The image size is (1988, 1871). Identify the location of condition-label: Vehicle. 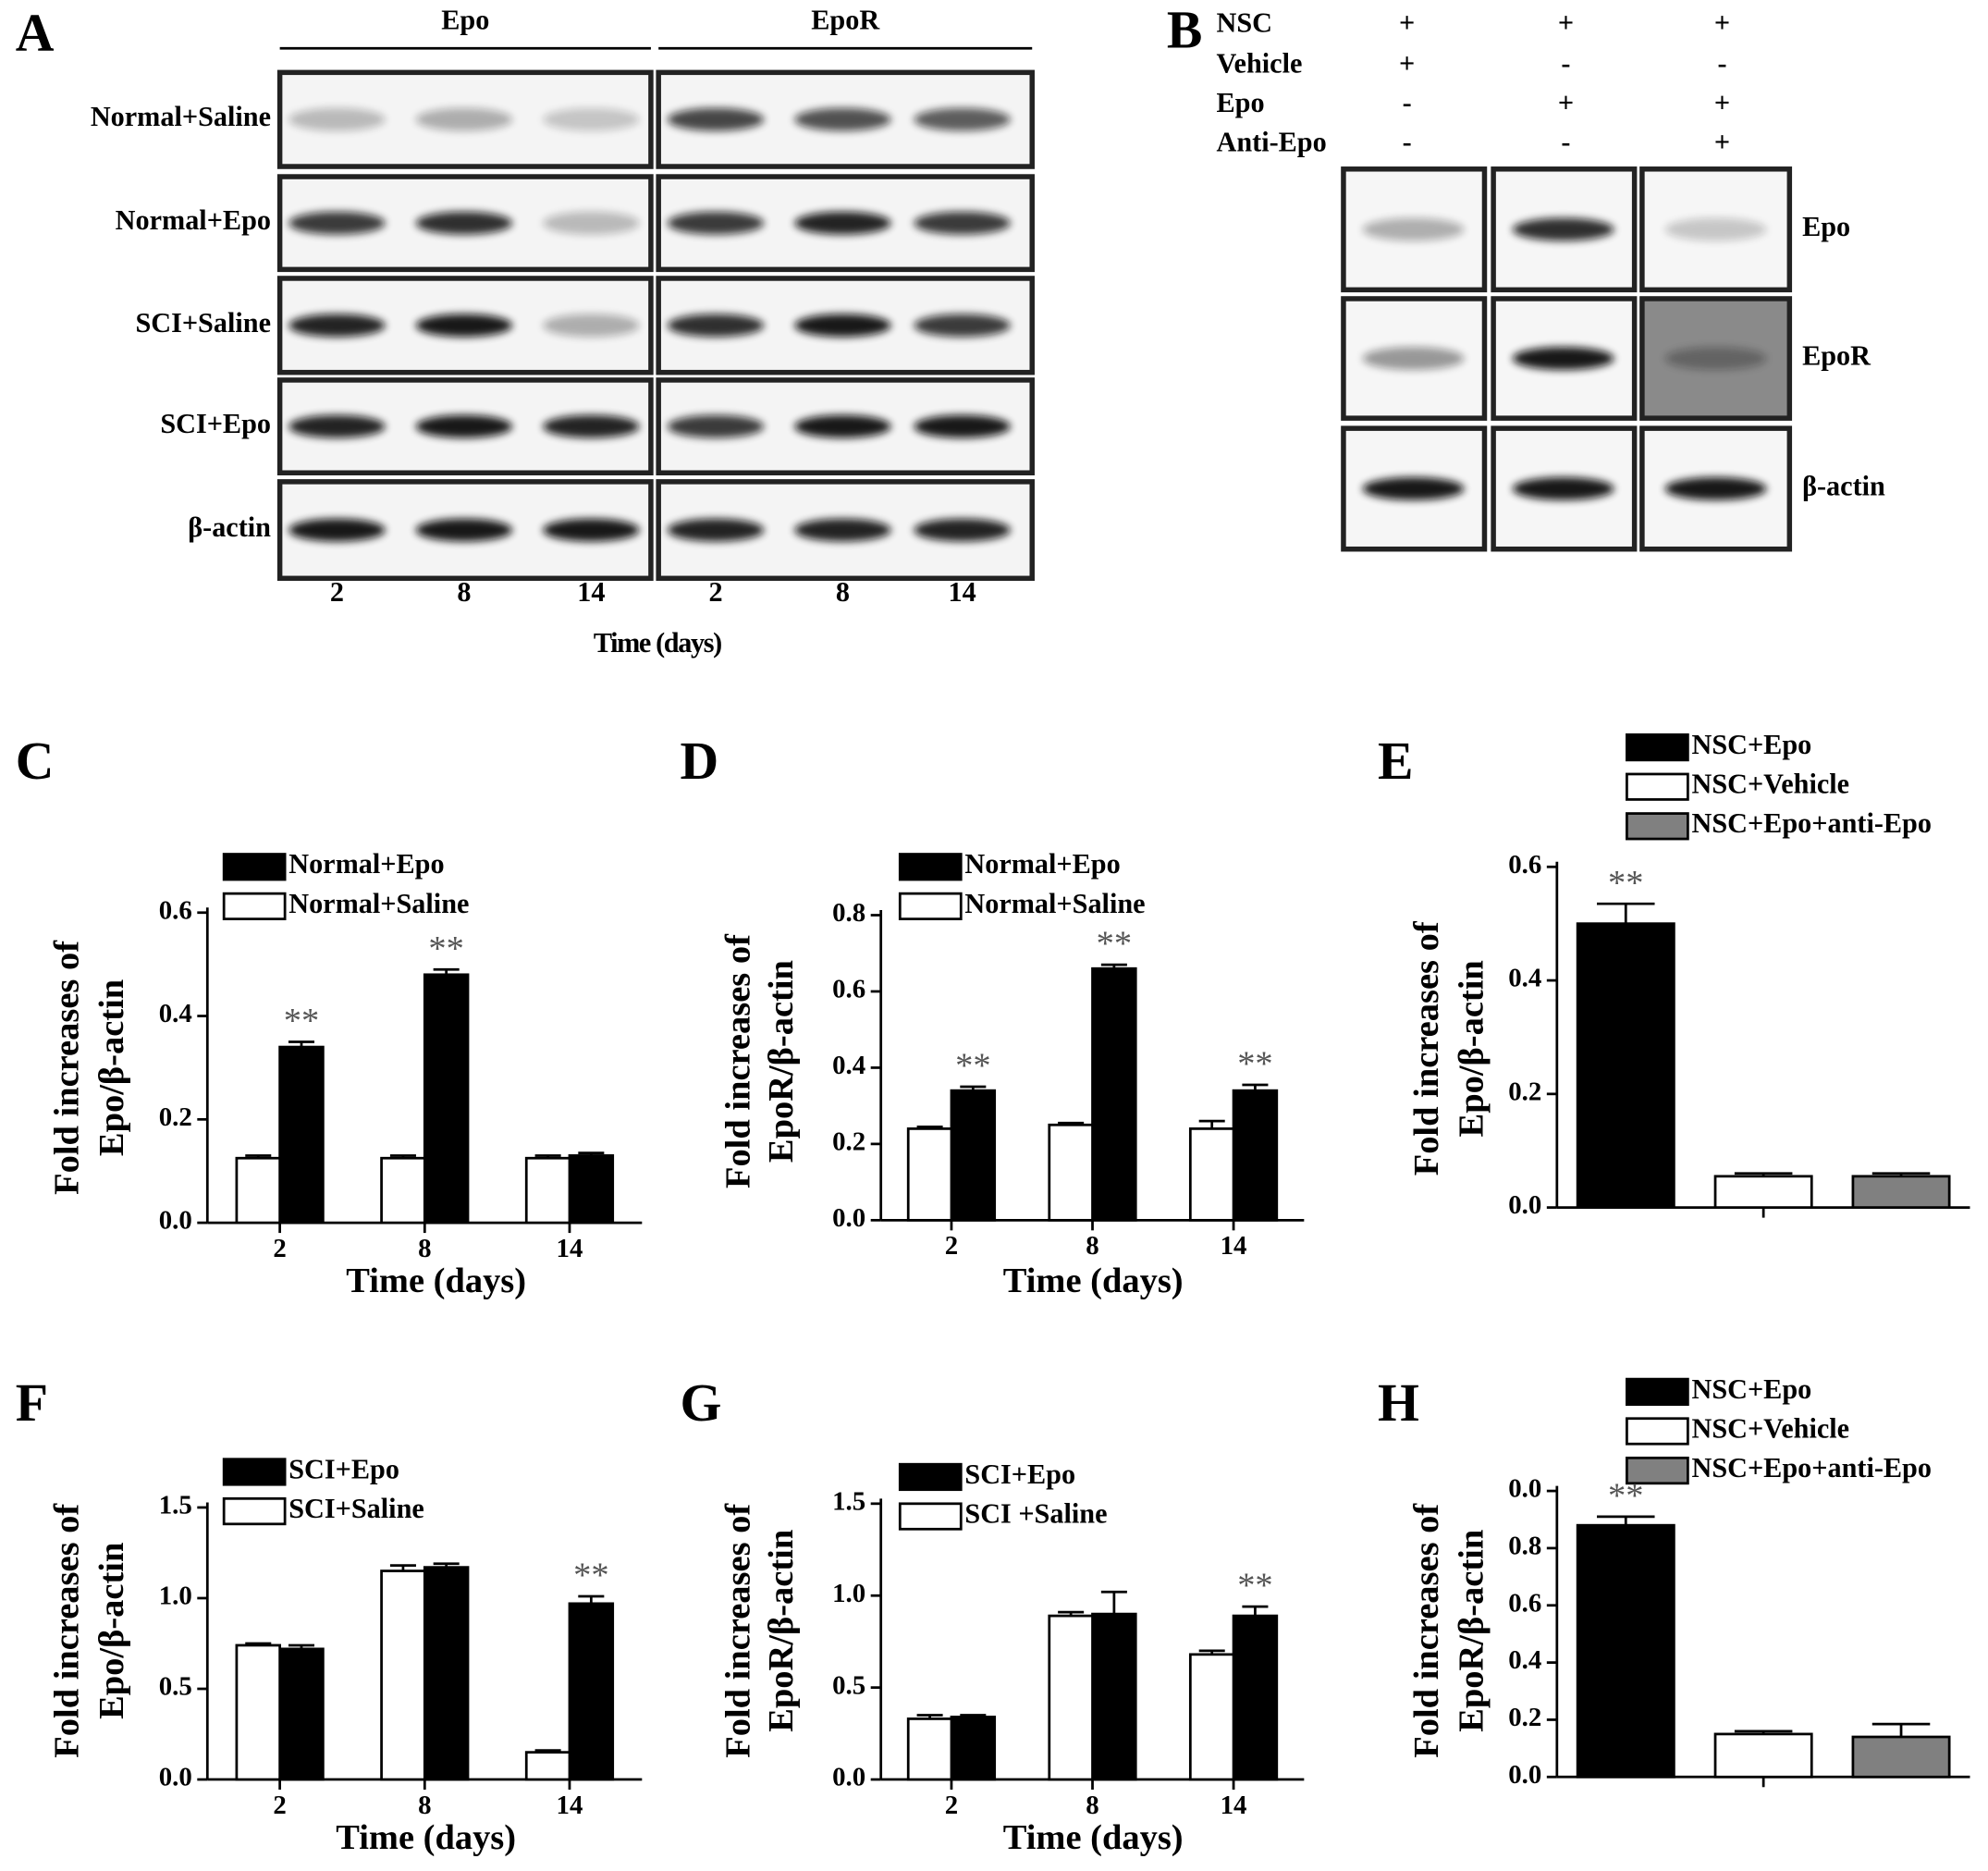
(1260, 63).